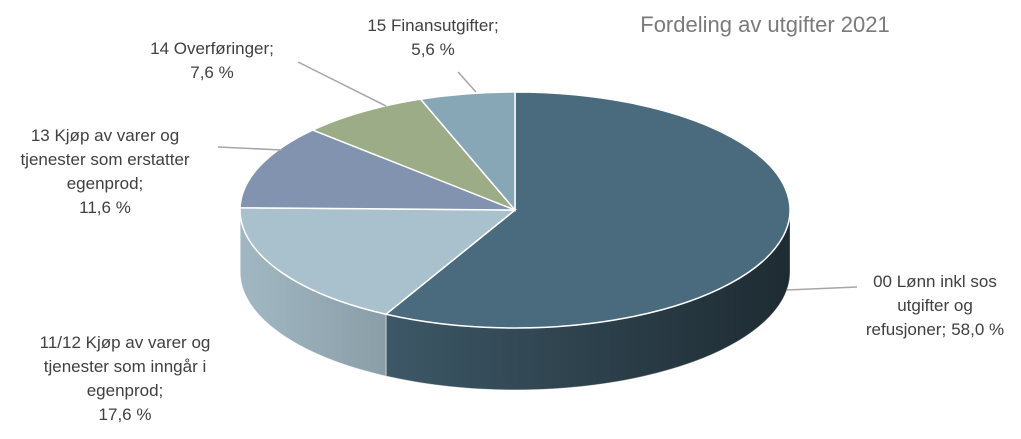 The width and height of the screenshot is (1021, 439). I want to click on side-shade, so click(313, 293).